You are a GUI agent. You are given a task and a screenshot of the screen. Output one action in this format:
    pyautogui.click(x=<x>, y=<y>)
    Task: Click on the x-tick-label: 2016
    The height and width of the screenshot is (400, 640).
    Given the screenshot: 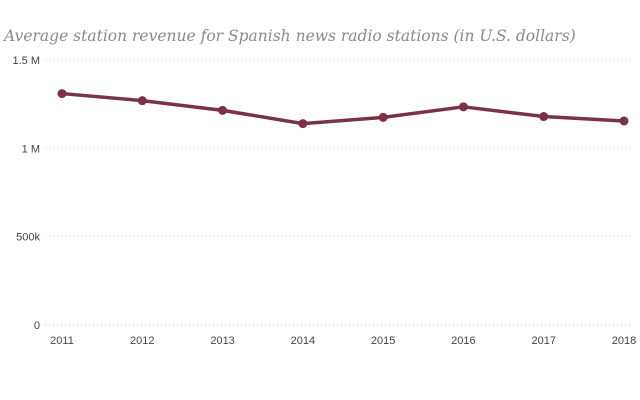 What is the action you would take?
    pyautogui.click(x=463, y=341)
    